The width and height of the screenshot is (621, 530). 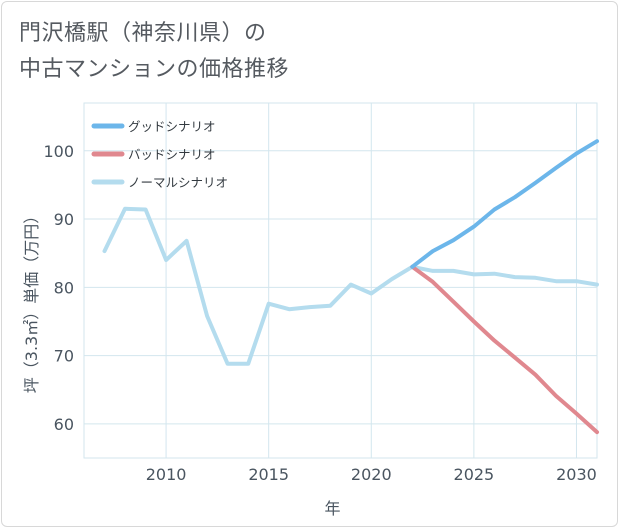 What do you see at coordinates (64, 287) in the screenshot?
I see `y-tick-label: 80` at bounding box center [64, 287].